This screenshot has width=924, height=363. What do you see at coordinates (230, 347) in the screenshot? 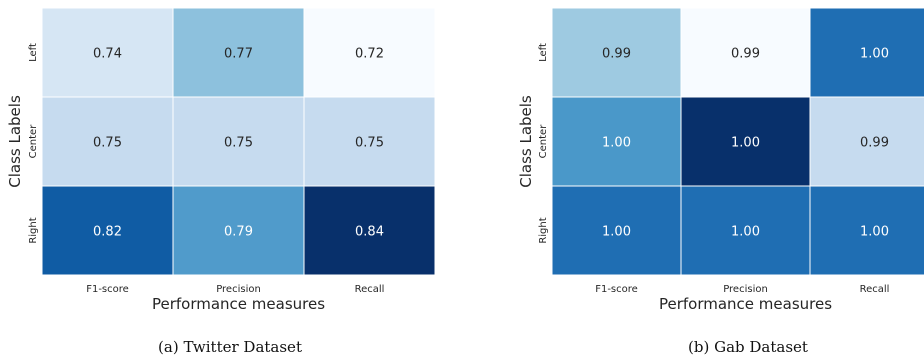
I see `figure-caption: (a) Twitter Dataset` at bounding box center [230, 347].